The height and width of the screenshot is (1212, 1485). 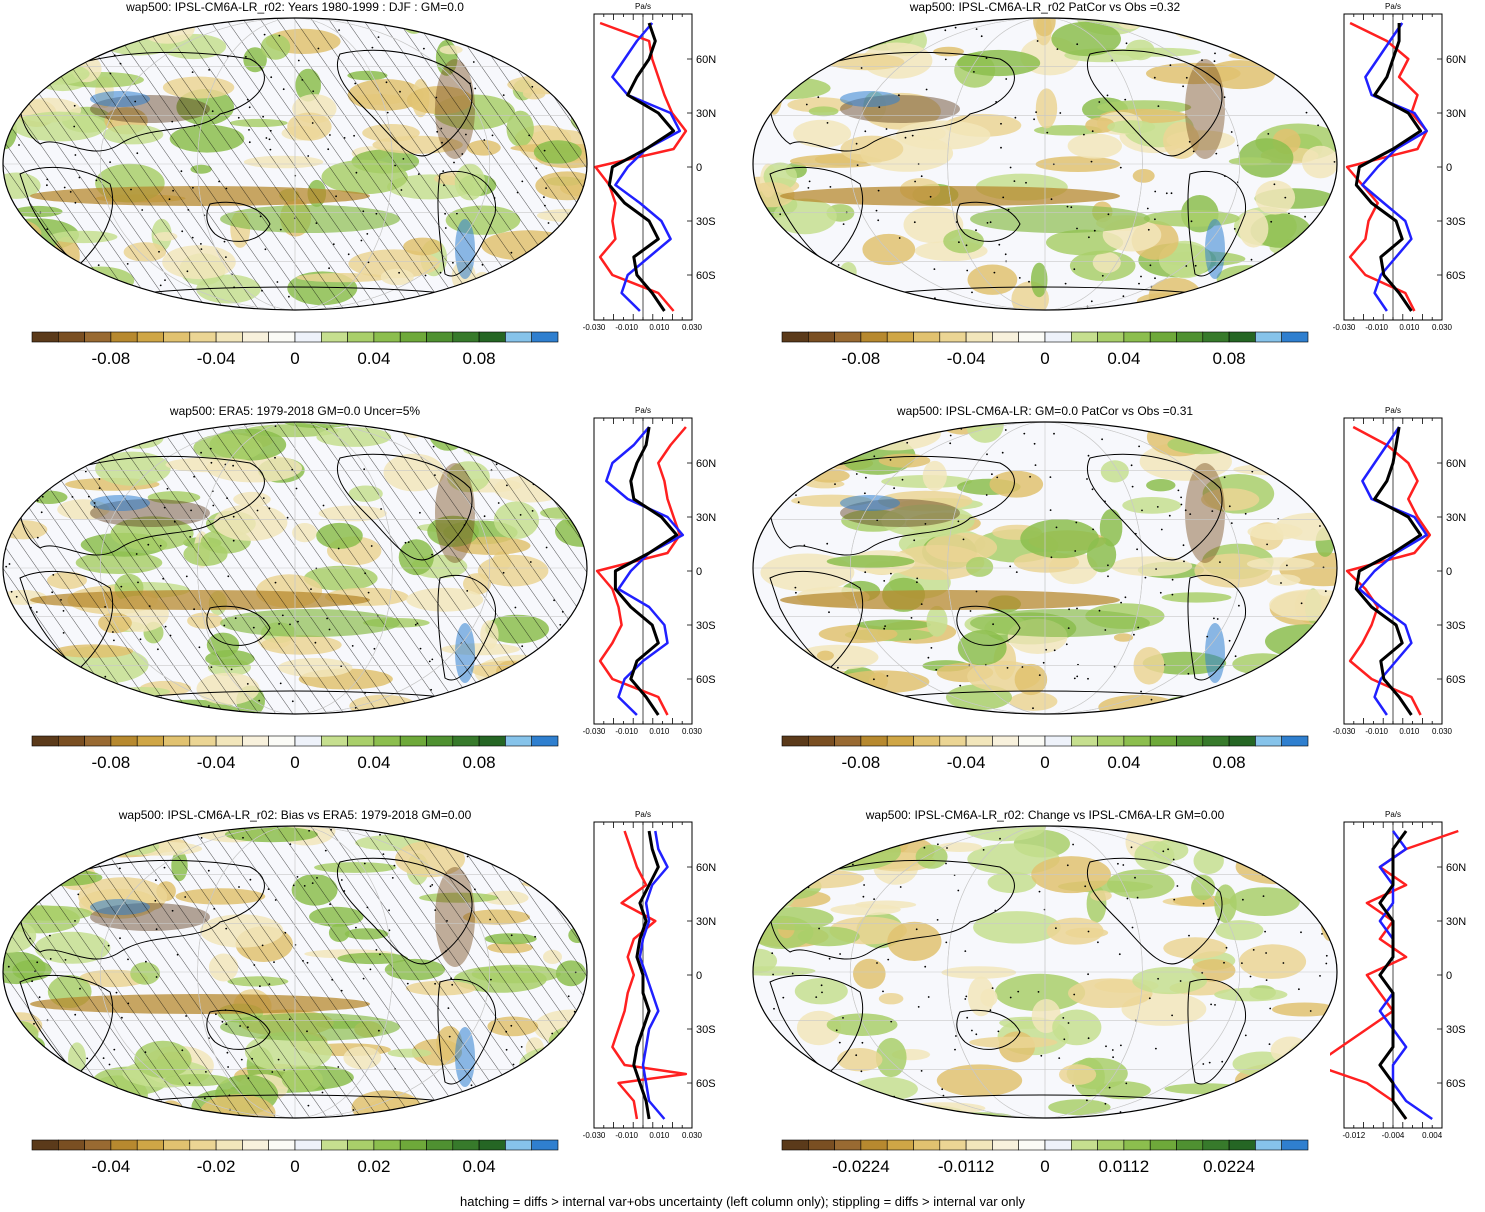 What do you see at coordinates (111, 358) in the screenshot?
I see `colorbar-label: -0.08` at bounding box center [111, 358].